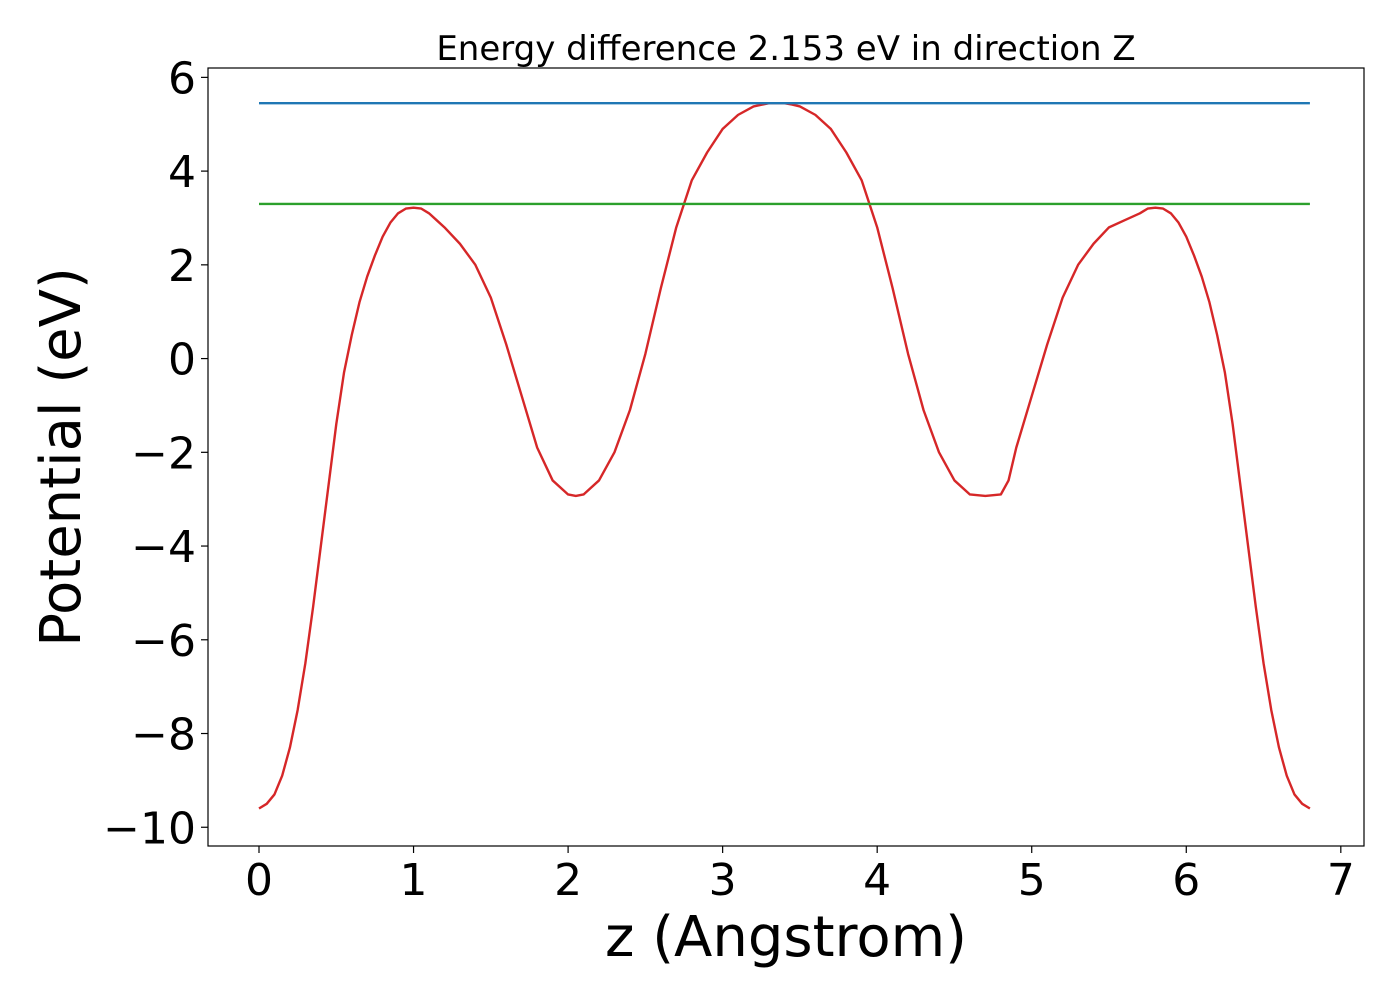  I want to click on y-tick-label: −8, so click(163, 735).